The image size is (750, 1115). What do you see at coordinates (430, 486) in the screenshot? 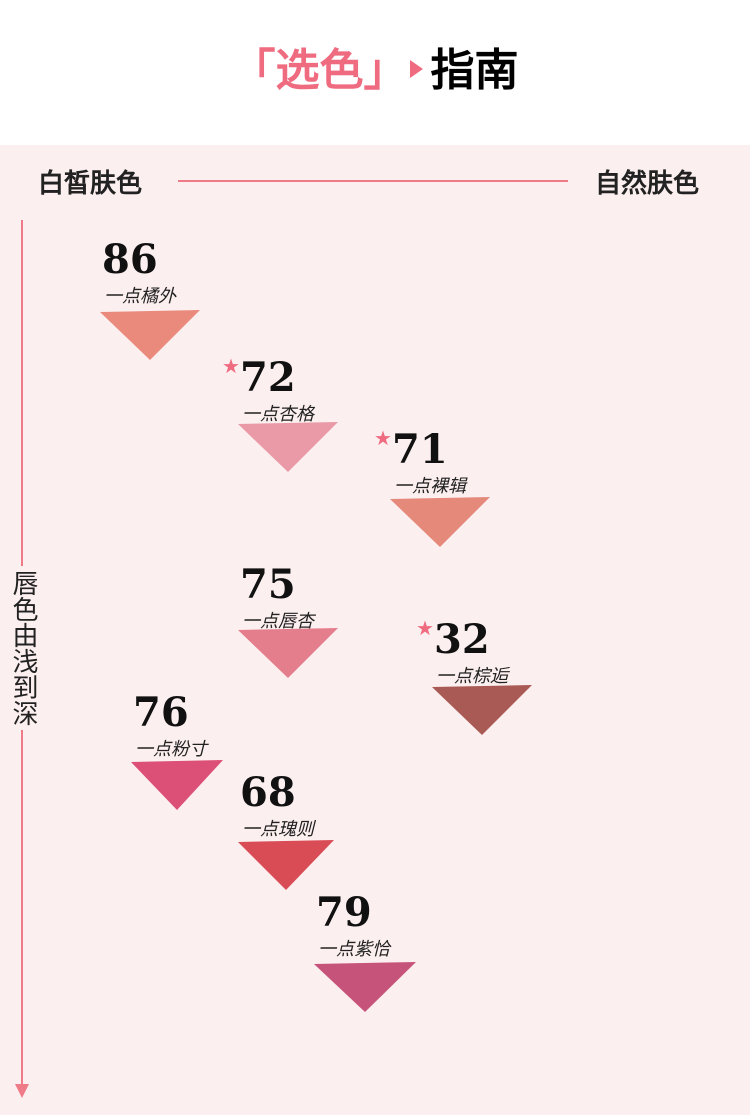
I see `shade-name: 一点裸辑` at bounding box center [430, 486].